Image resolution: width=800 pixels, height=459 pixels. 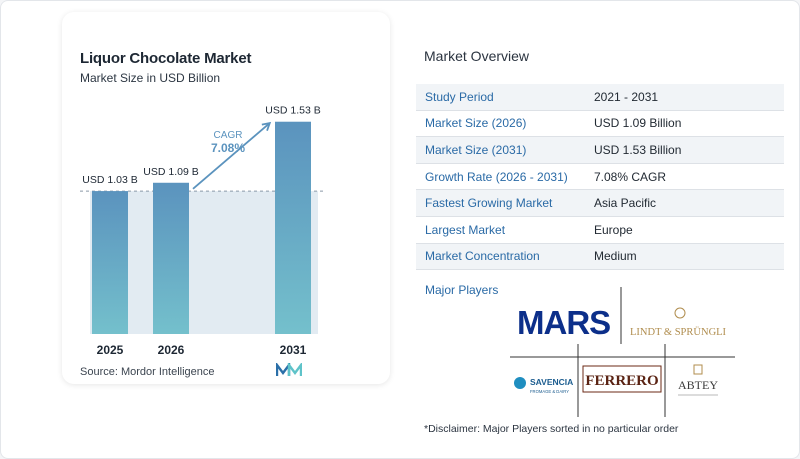 What do you see at coordinates (698, 385) in the screenshot?
I see `abtey-logo-text: ABTEY` at bounding box center [698, 385].